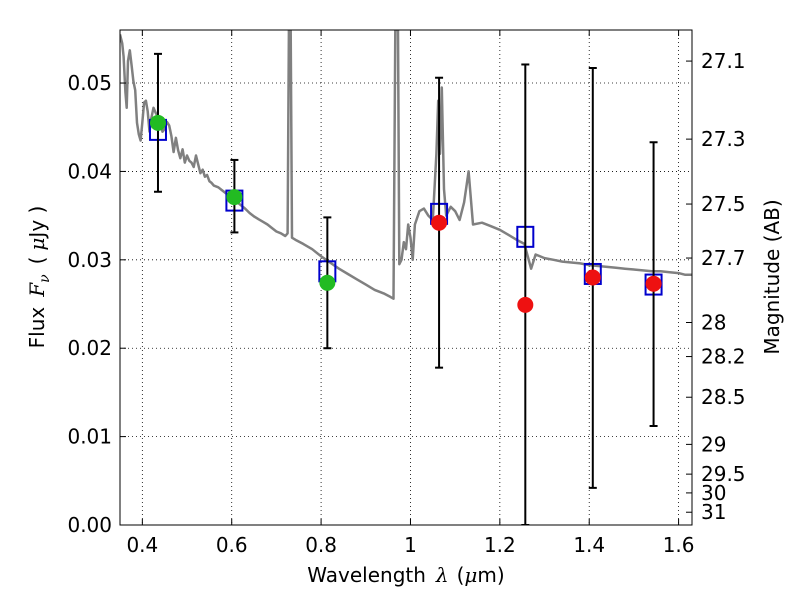  Describe the element at coordinates (713, 493) in the screenshot. I see `magnitude-tick-label: 30` at that location.